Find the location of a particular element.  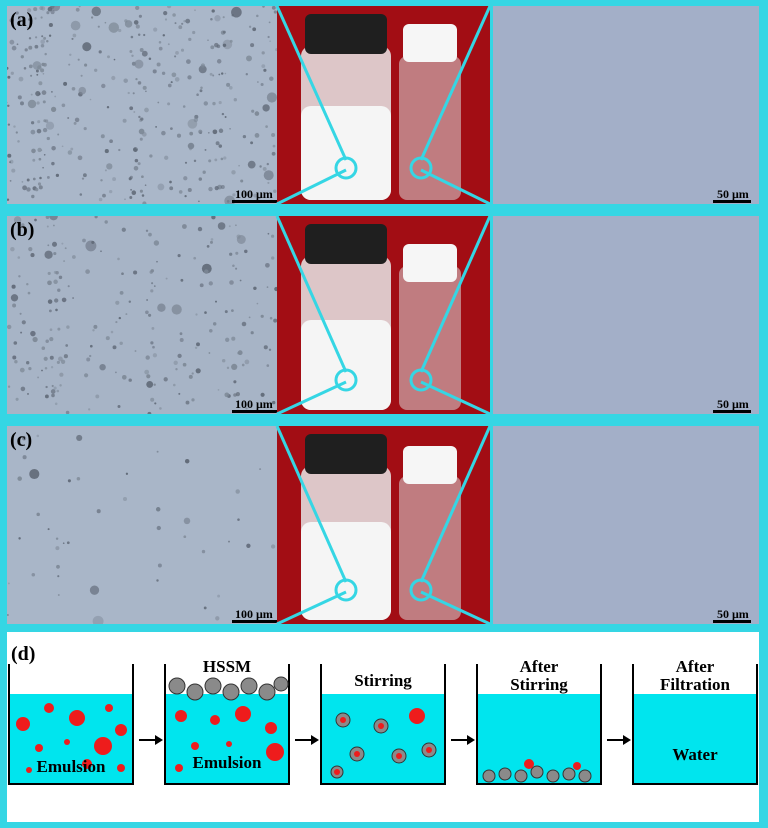

panel-label-b: (b) is located at coordinates (22, 230).